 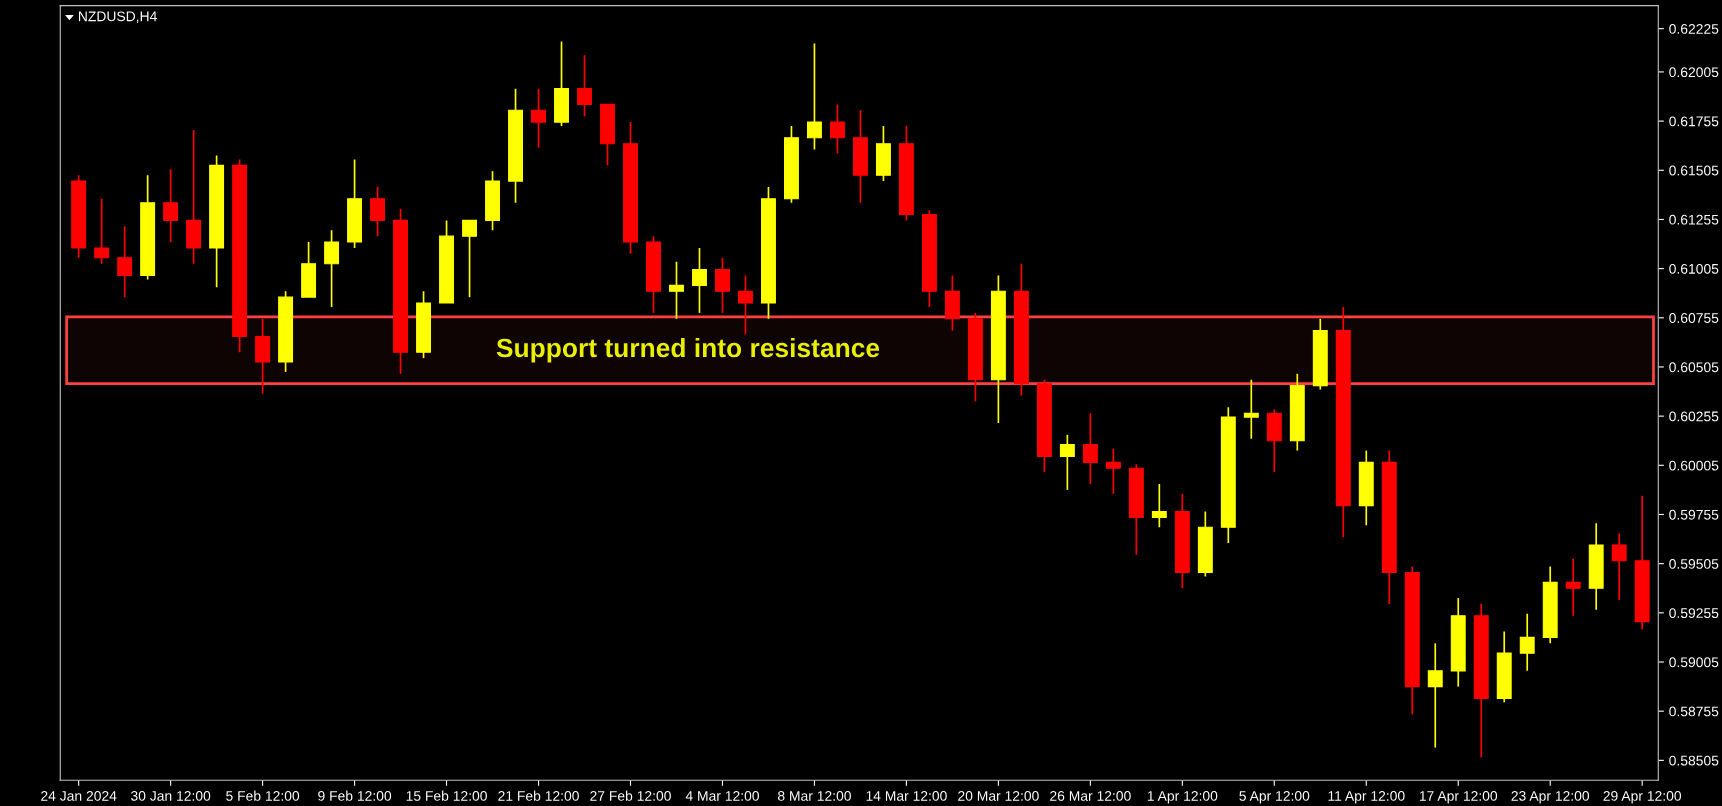 What do you see at coordinates (1274, 797) in the screenshot?
I see `x-tick-label: 5 Apr 12:00` at bounding box center [1274, 797].